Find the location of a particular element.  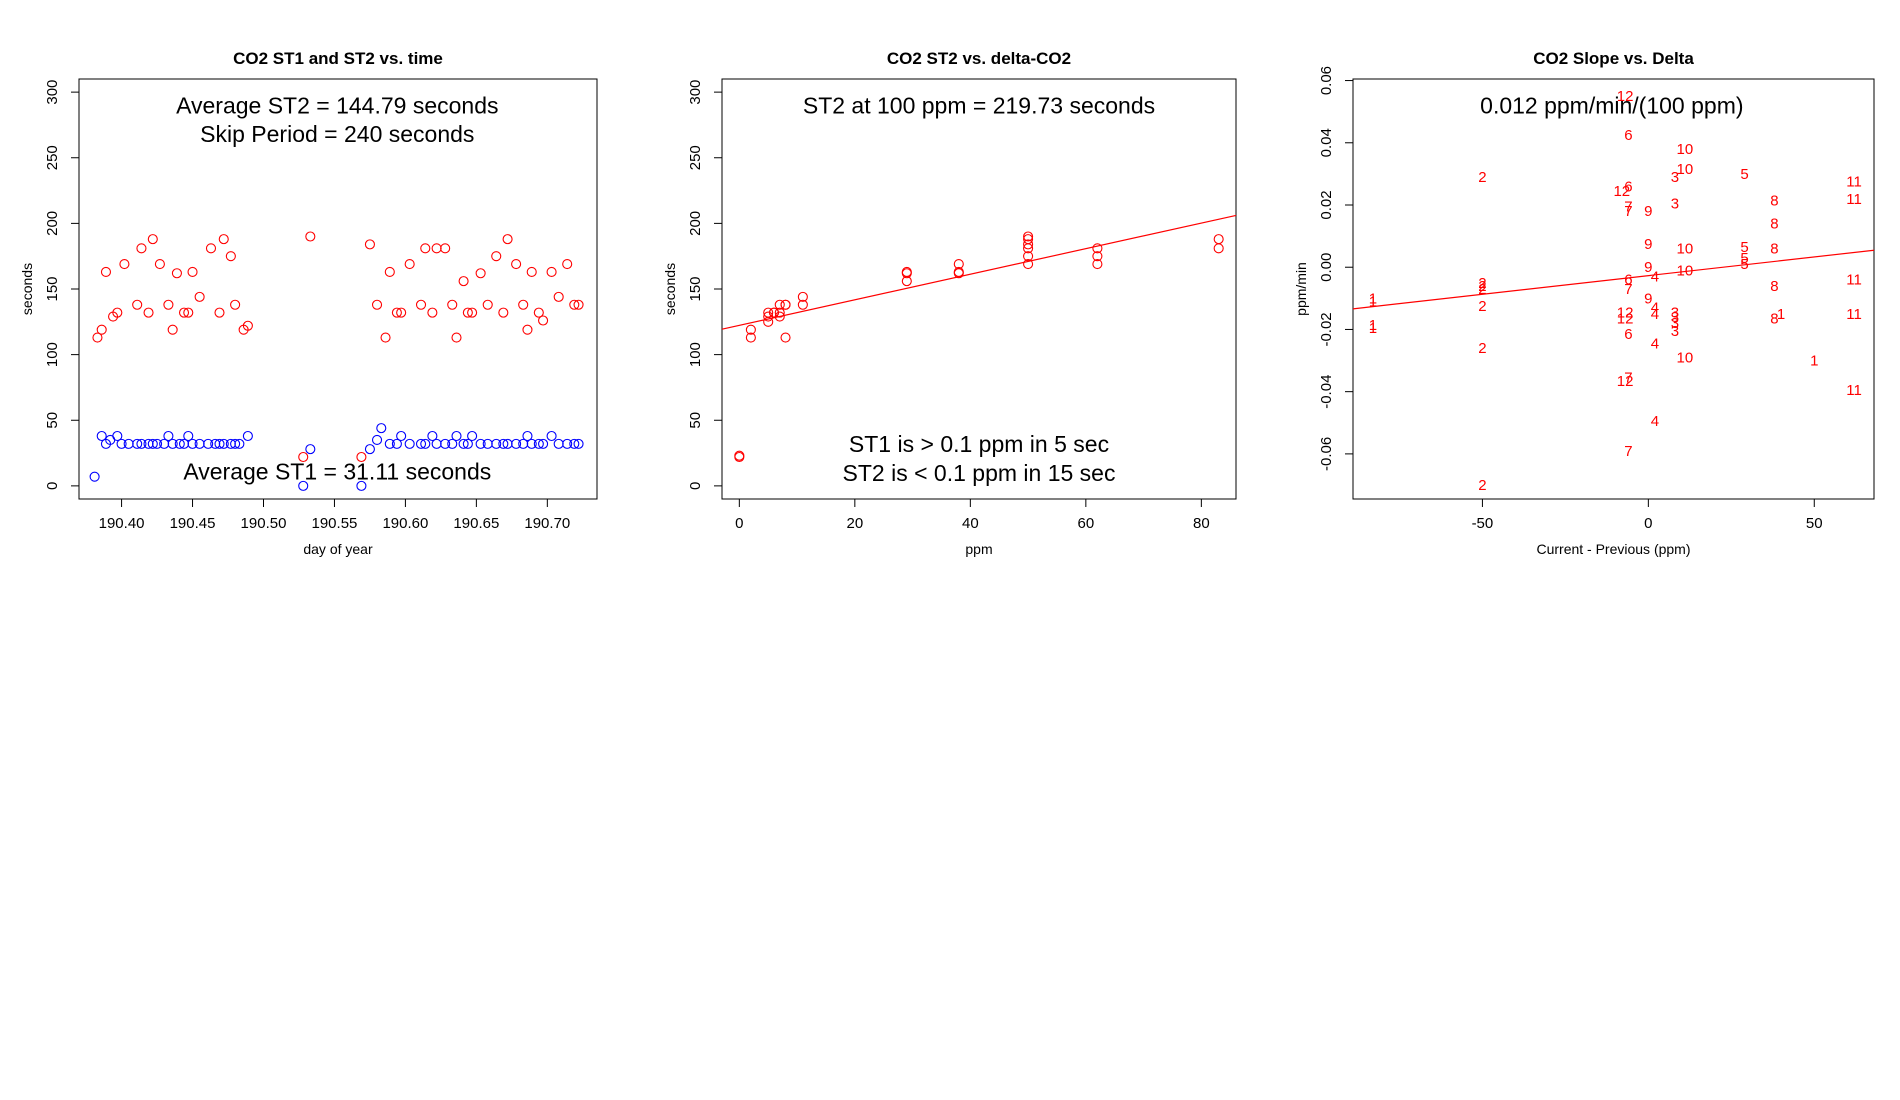

x-tick-label: 60 is located at coordinates (1085, 523).